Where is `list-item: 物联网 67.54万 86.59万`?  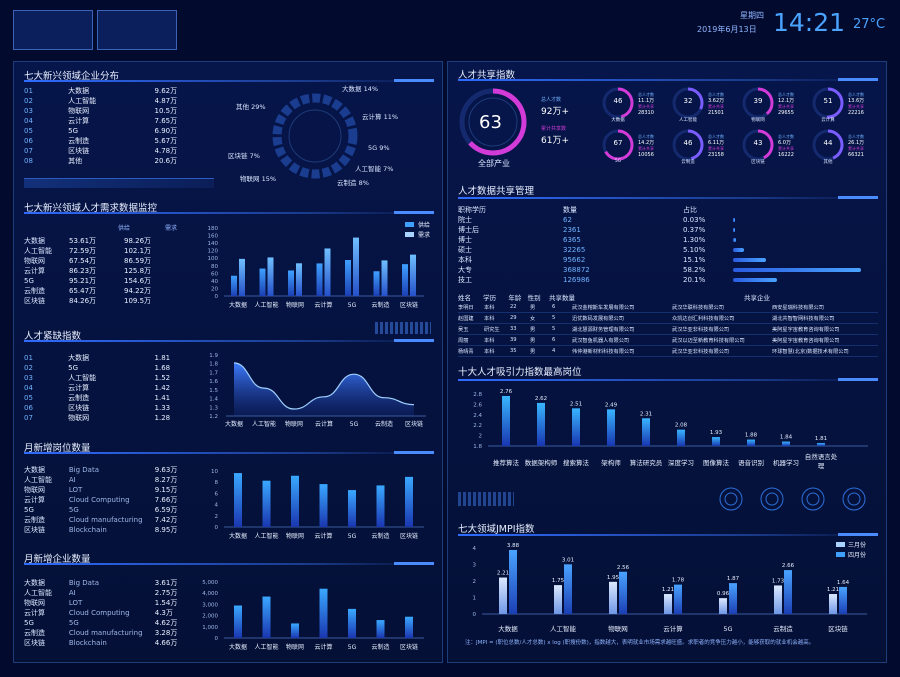 list-item: 物联网 67.54万 86.59万 is located at coordinates (109, 261).